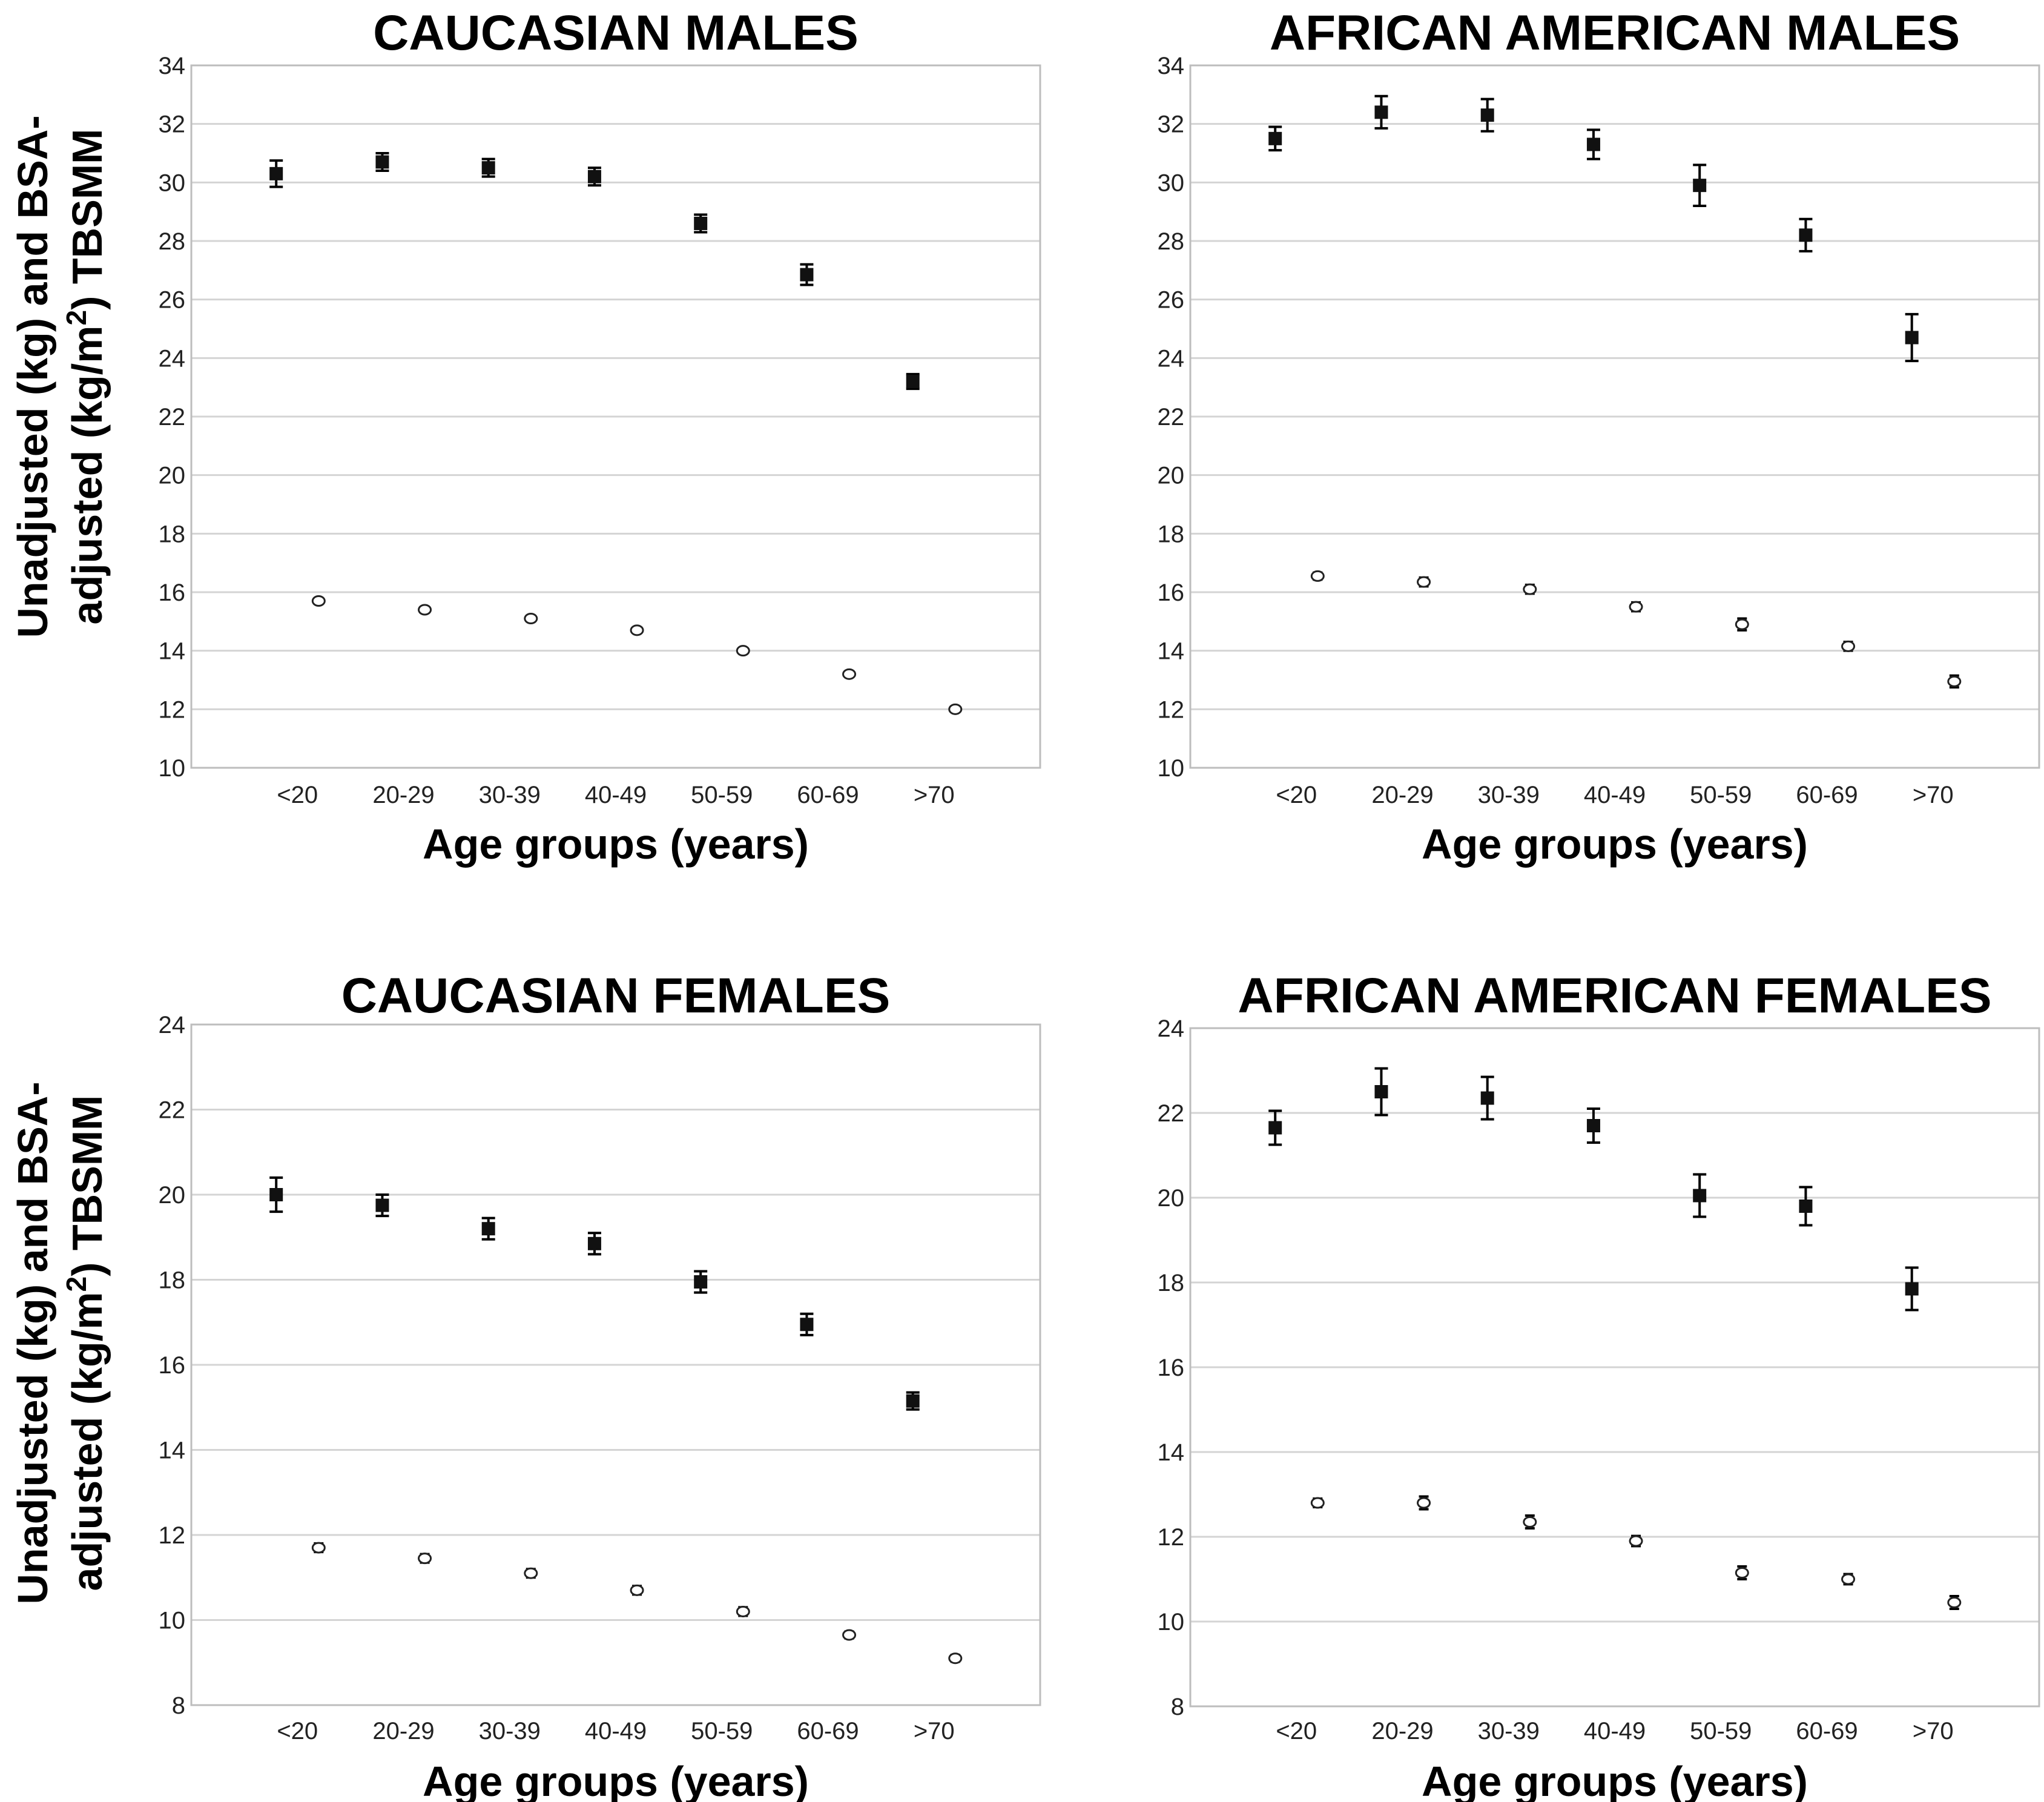 The height and width of the screenshot is (1802, 2044). What do you see at coordinates (403, 1731) in the screenshot?
I see `chart-2-x-tick-label: 20-29` at bounding box center [403, 1731].